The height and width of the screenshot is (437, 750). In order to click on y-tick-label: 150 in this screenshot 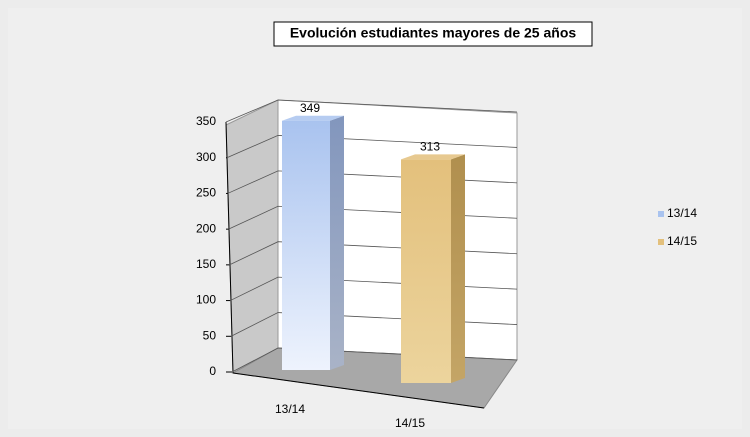, I will do `click(206, 264)`.